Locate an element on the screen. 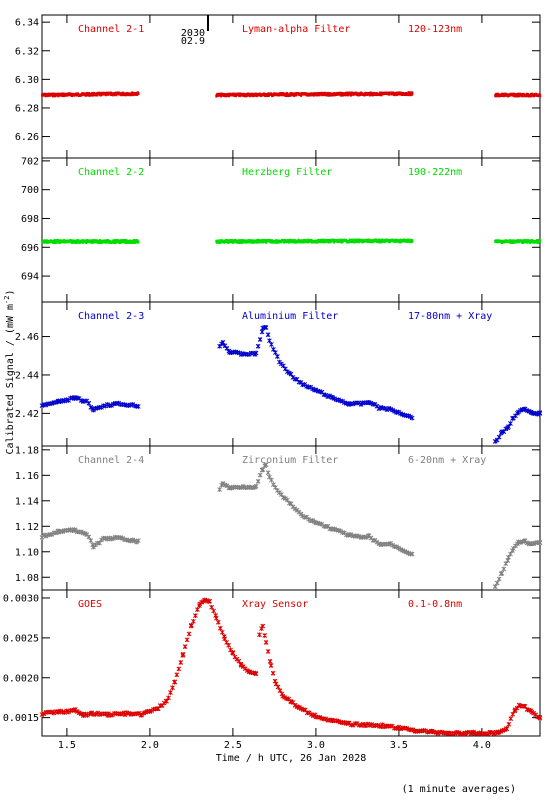 The width and height of the screenshot is (550, 800). y-tick-label: 1.08 is located at coordinates (27, 578).